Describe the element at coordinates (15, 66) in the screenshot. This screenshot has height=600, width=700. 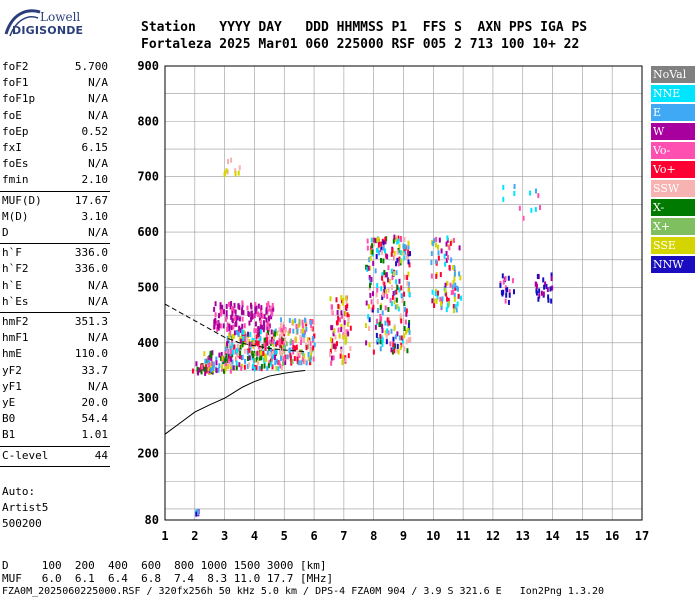
I see `param-key: foF2` at that location.